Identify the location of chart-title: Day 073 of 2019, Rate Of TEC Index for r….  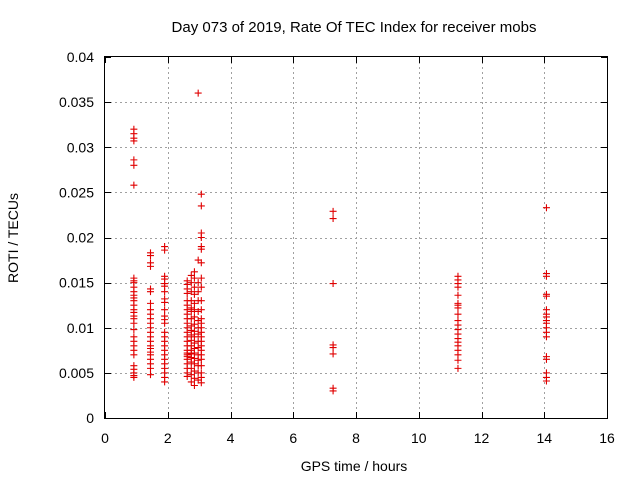
(354, 27).